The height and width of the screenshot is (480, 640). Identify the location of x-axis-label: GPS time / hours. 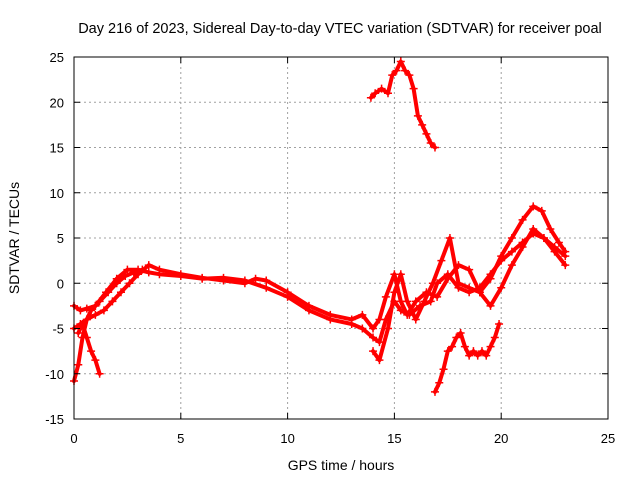
(341, 465).